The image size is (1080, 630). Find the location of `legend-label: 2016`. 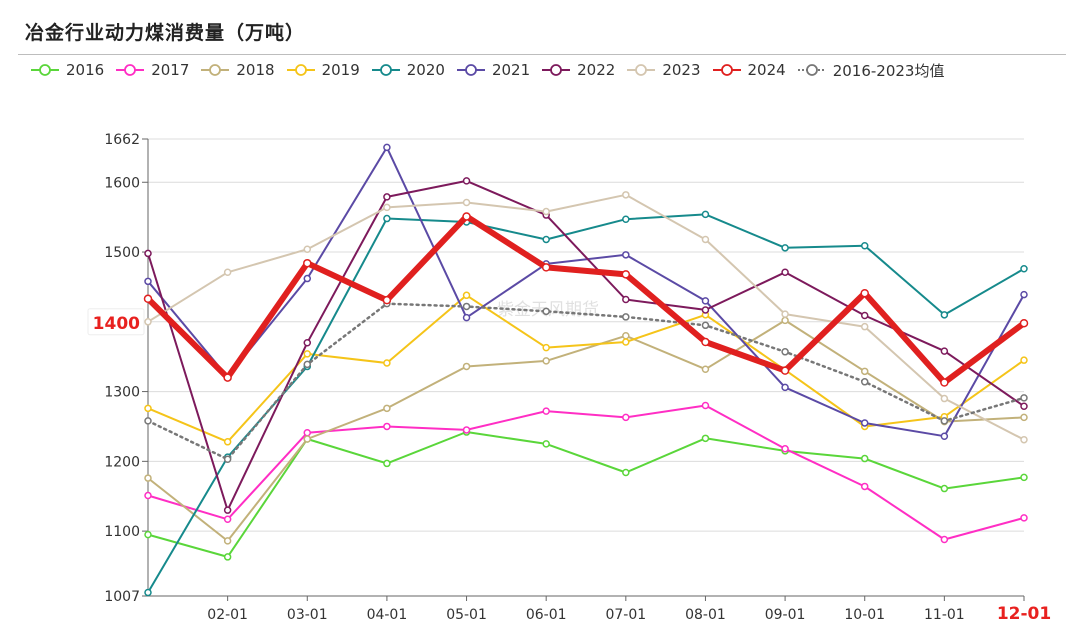

legend-label: 2016 is located at coordinates (85, 70).